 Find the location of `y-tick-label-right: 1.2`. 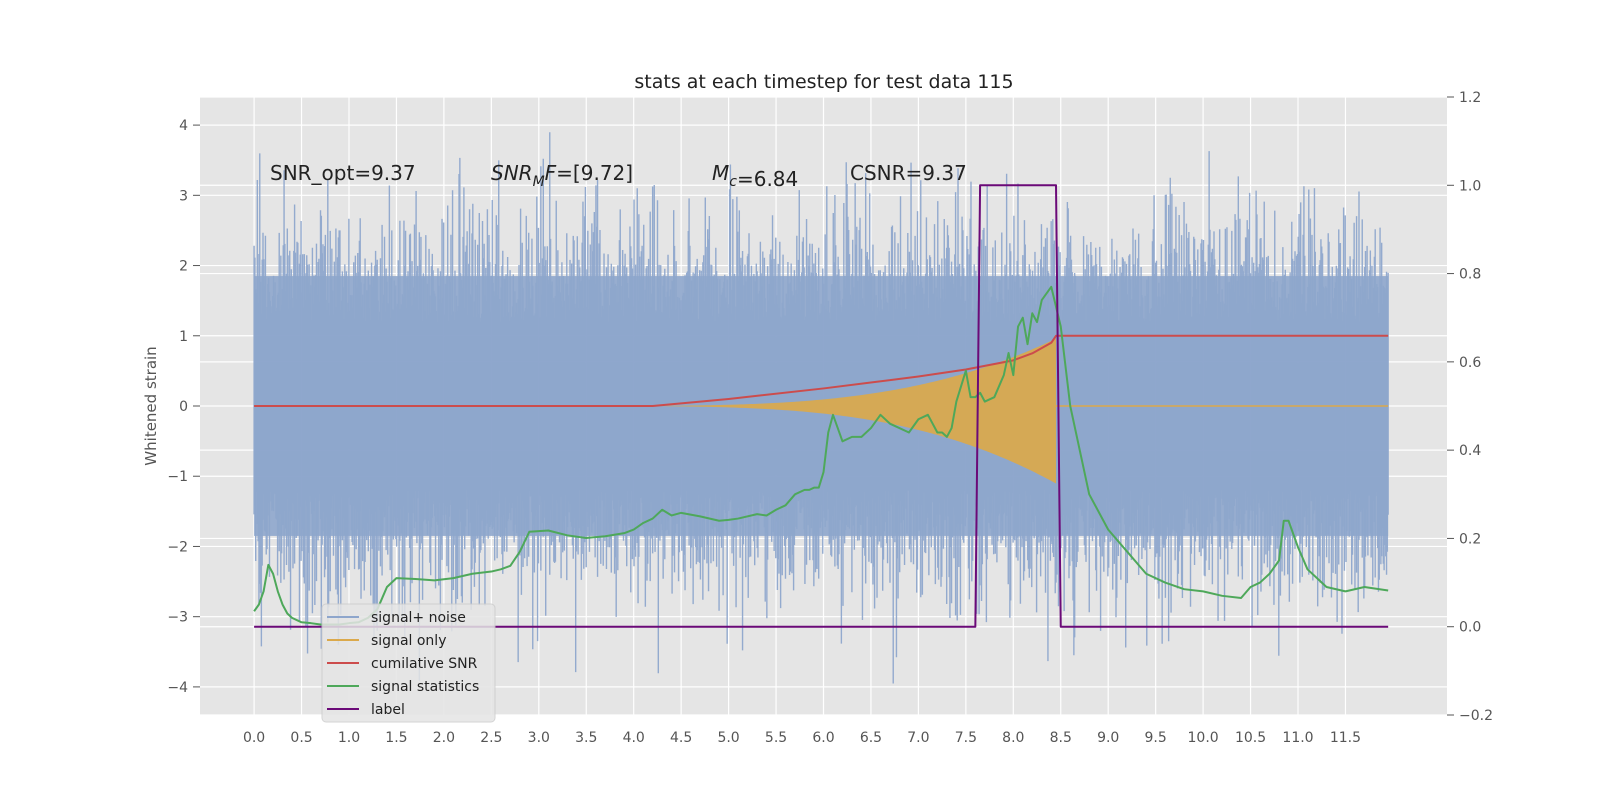

y-tick-label-right: 1.2 is located at coordinates (1470, 98).